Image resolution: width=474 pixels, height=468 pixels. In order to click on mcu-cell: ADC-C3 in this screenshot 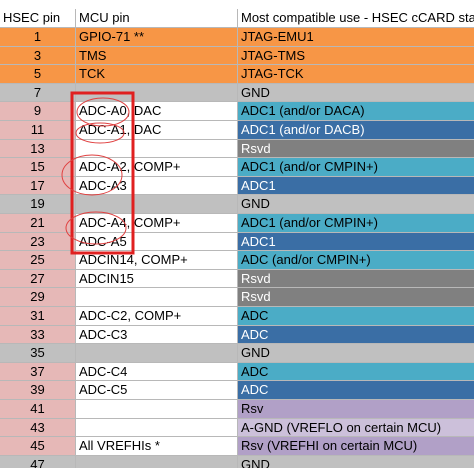, I will do `click(157, 335)`.